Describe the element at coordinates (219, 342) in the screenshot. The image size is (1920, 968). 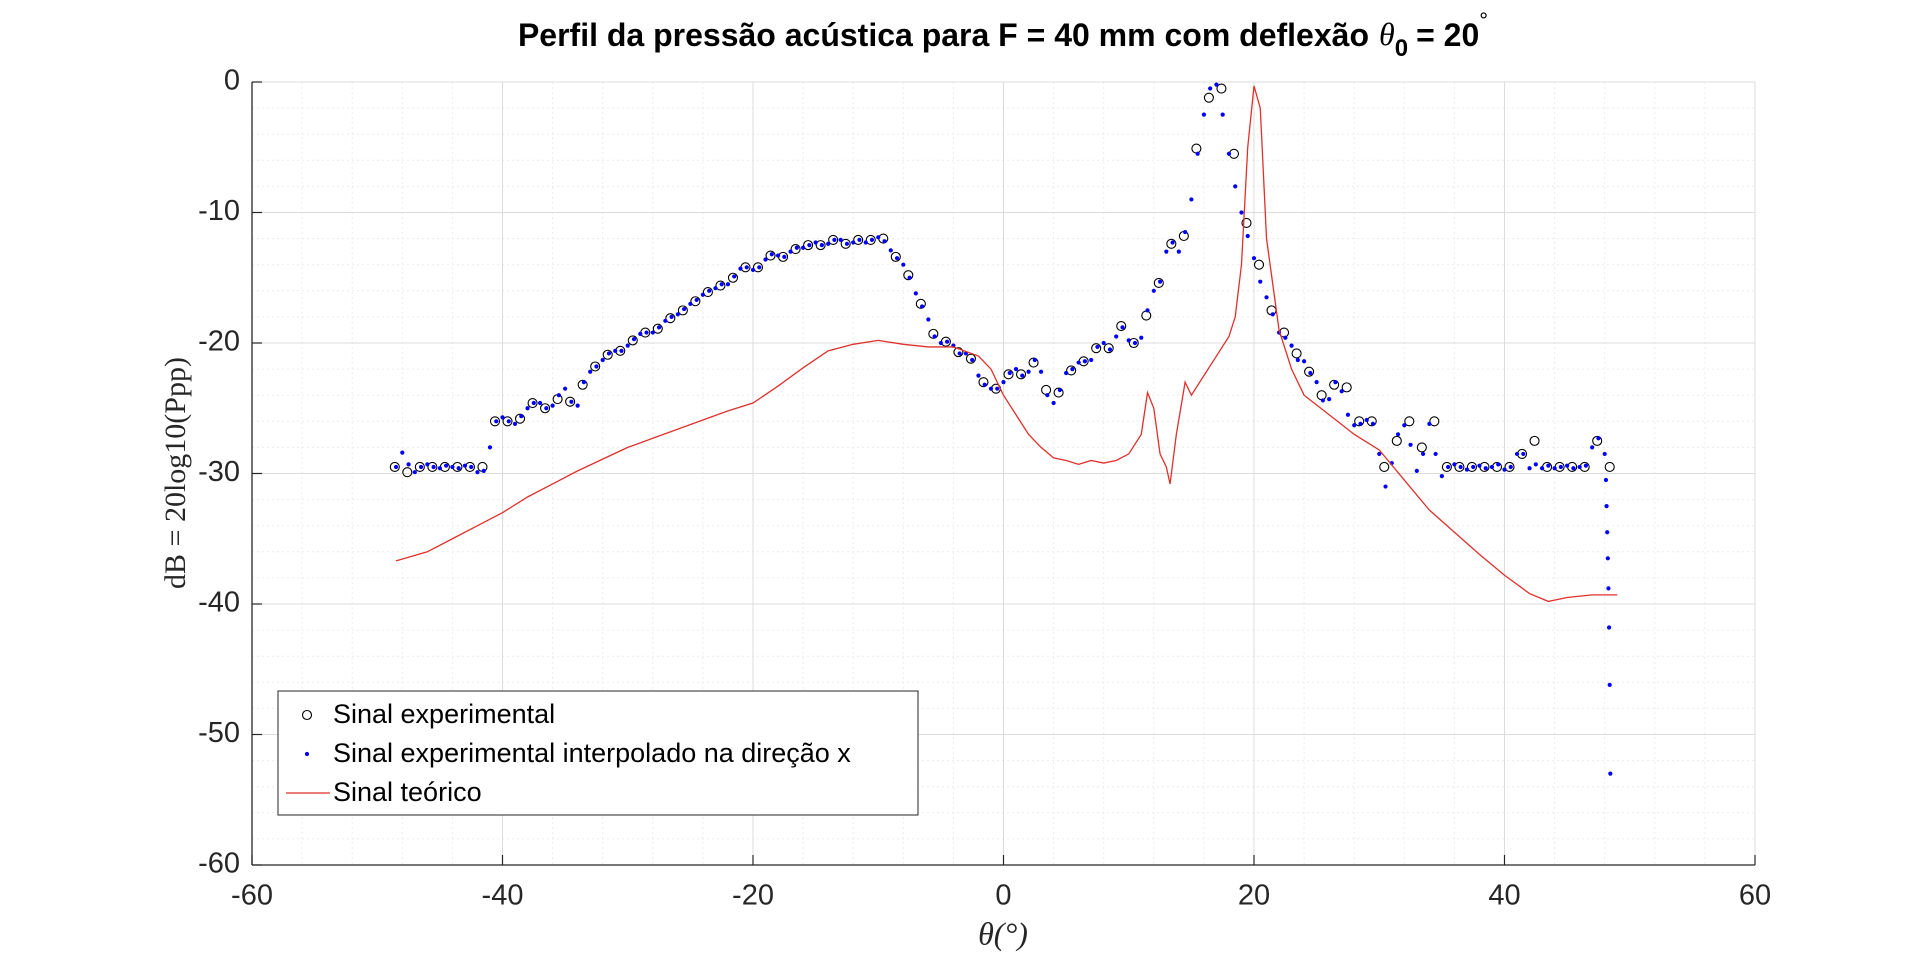
I see `y-tick-label: -20` at that location.